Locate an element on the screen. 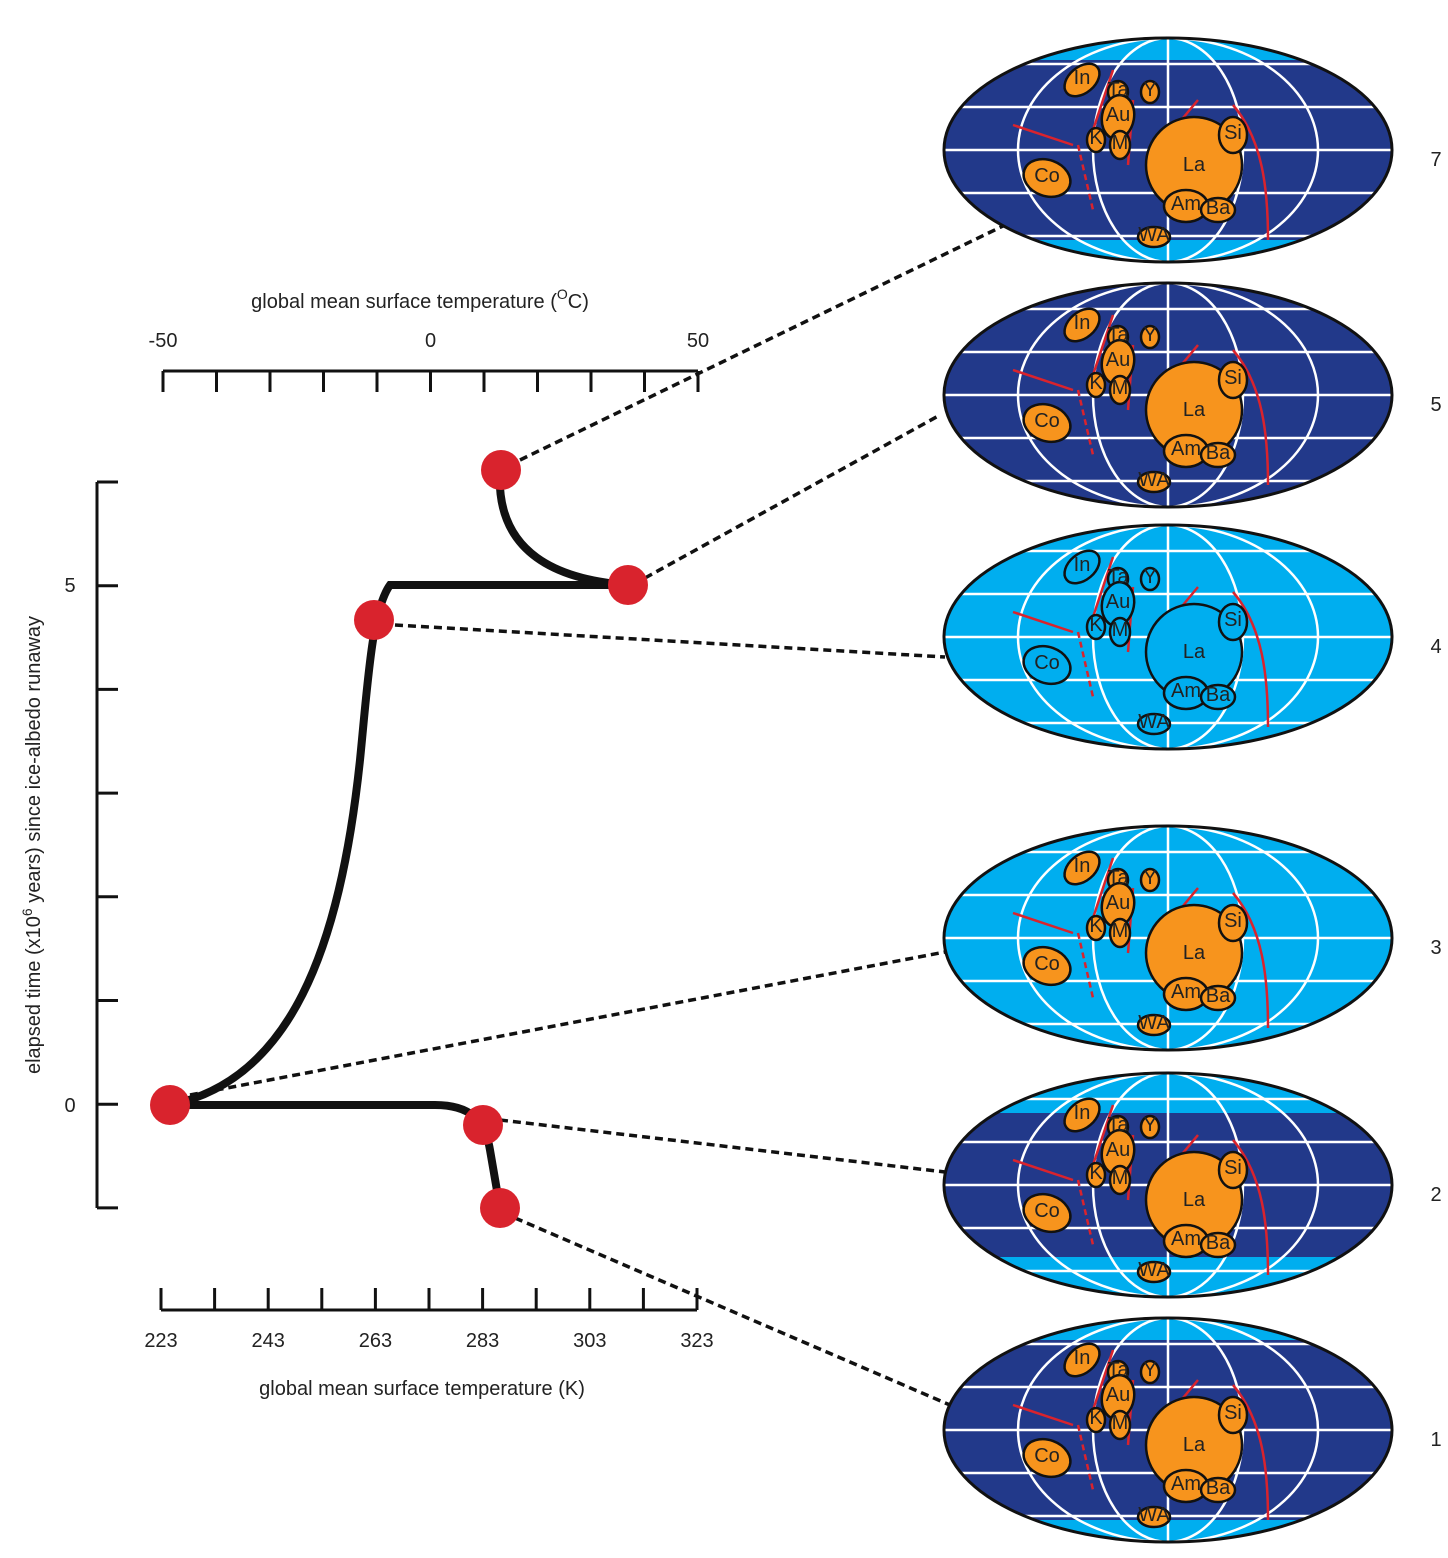 This screenshot has height=1558, width=1448. kelvin-tick-label: 223 is located at coordinates (160, 1341).